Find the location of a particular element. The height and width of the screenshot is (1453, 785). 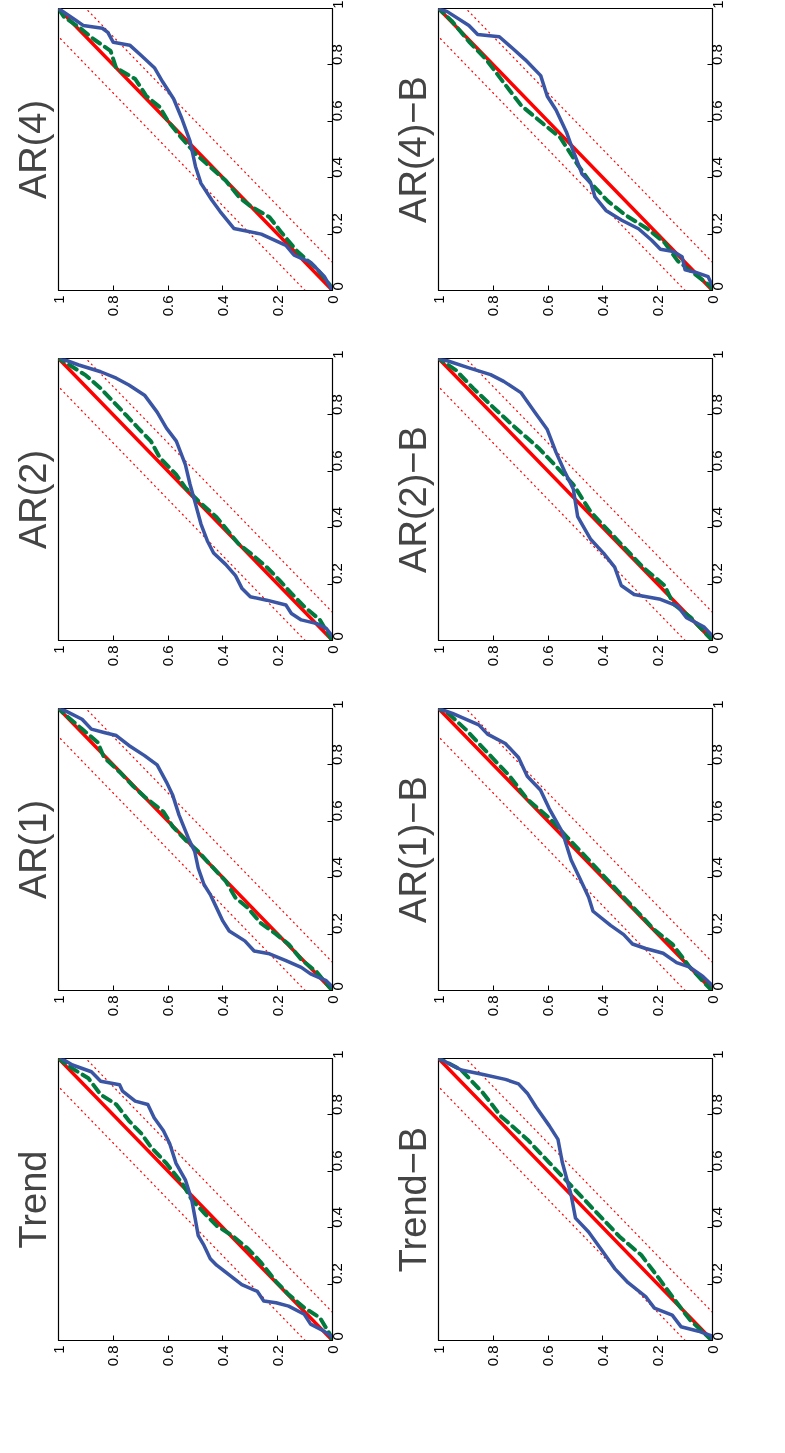

text: AR(1) is located at coordinates (32, 849).